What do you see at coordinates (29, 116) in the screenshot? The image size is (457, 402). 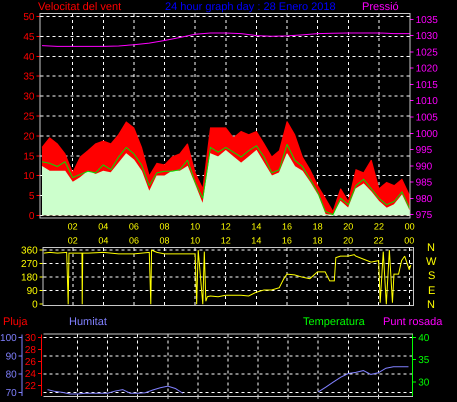 I see `y-tick-label: 25` at bounding box center [29, 116].